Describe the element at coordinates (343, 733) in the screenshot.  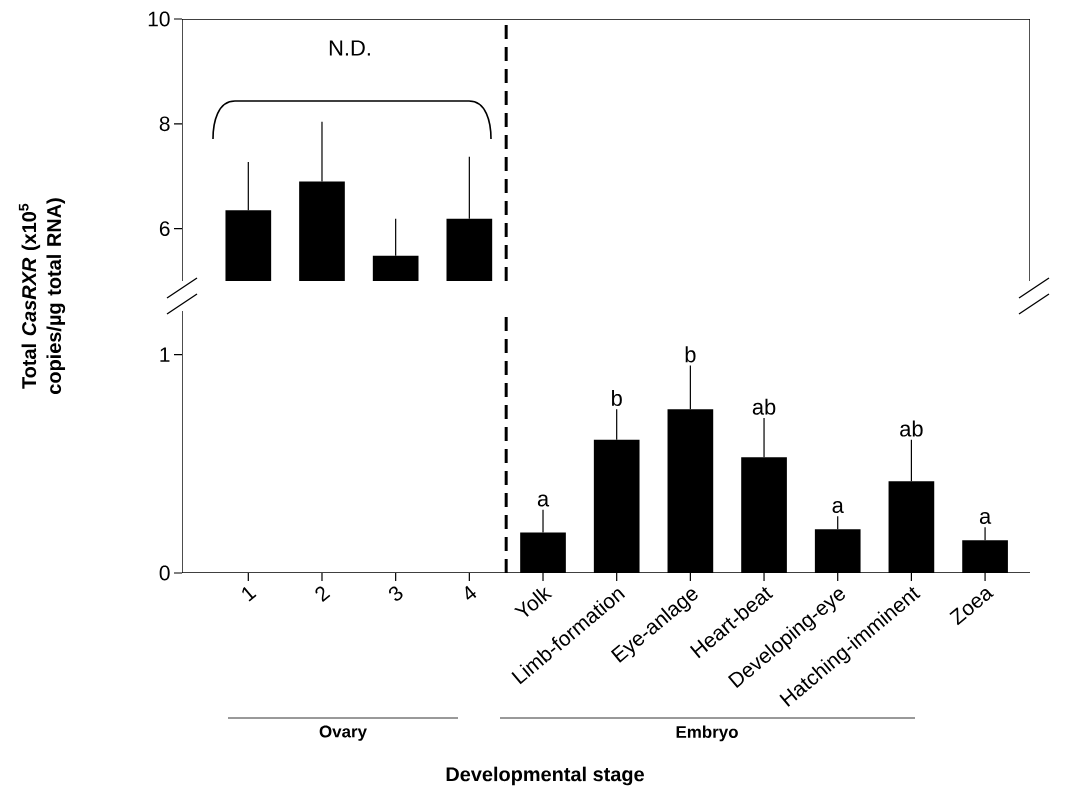
I see `text: Ovary` at that location.